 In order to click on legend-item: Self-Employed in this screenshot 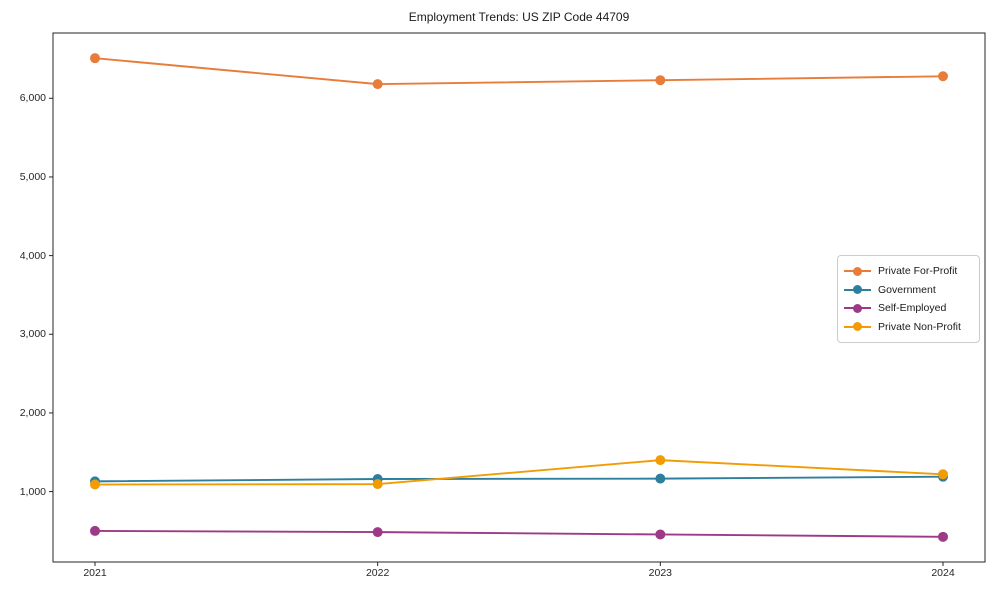, I will do `click(907, 308)`.